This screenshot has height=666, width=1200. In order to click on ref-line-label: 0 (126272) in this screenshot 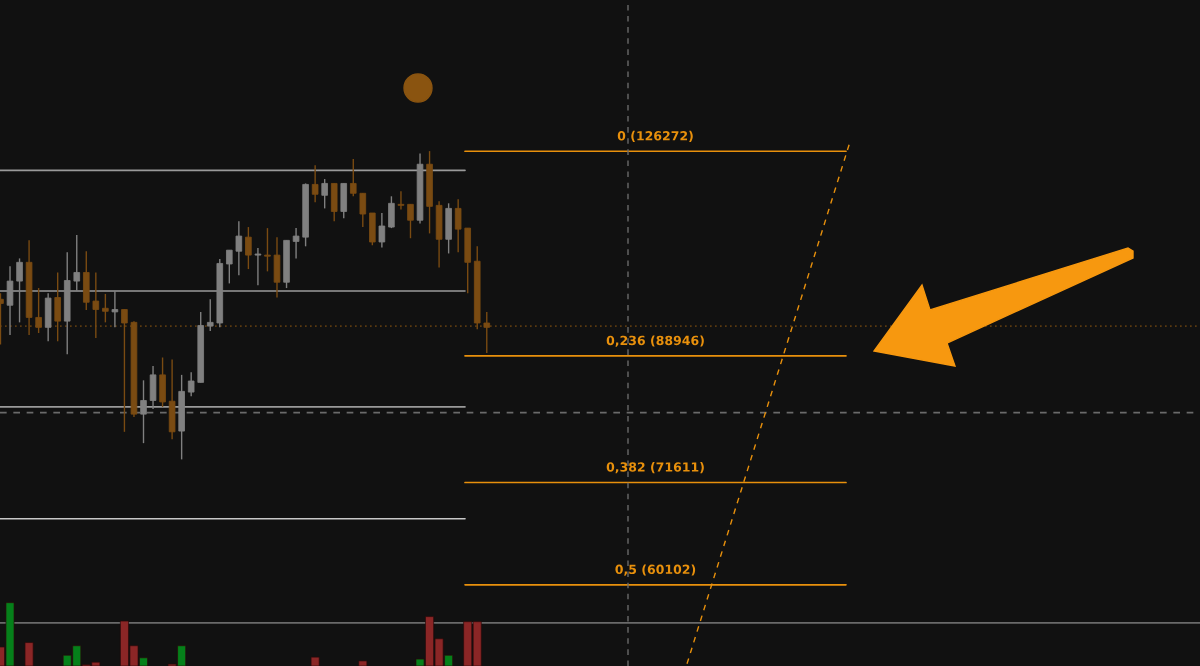, I will do `click(655, 136)`.